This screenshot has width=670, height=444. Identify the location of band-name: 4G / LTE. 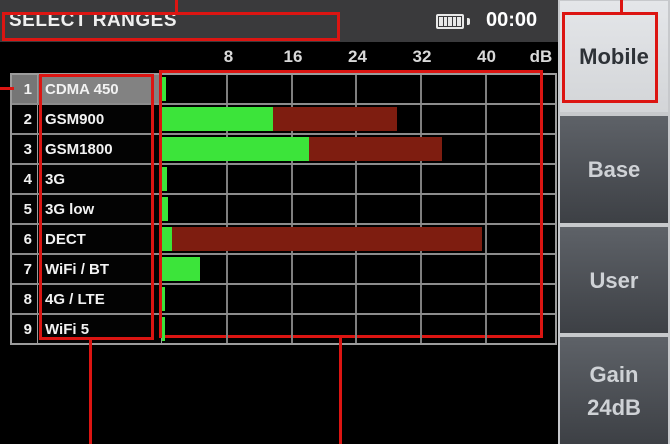
(100, 299).